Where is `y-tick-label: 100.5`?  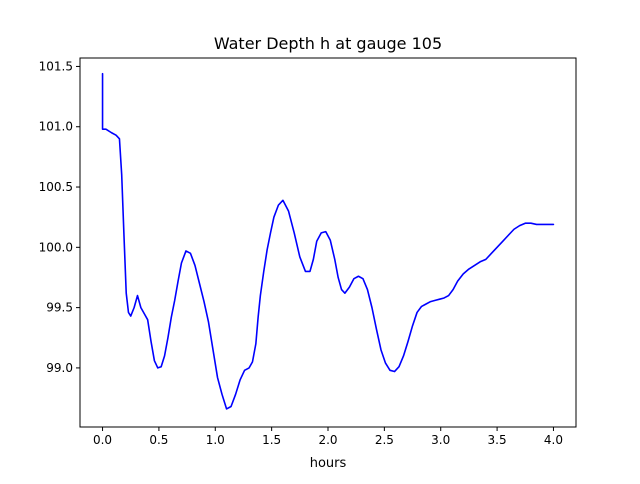
y-tick-label: 100.5 is located at coordinates (56, 187).